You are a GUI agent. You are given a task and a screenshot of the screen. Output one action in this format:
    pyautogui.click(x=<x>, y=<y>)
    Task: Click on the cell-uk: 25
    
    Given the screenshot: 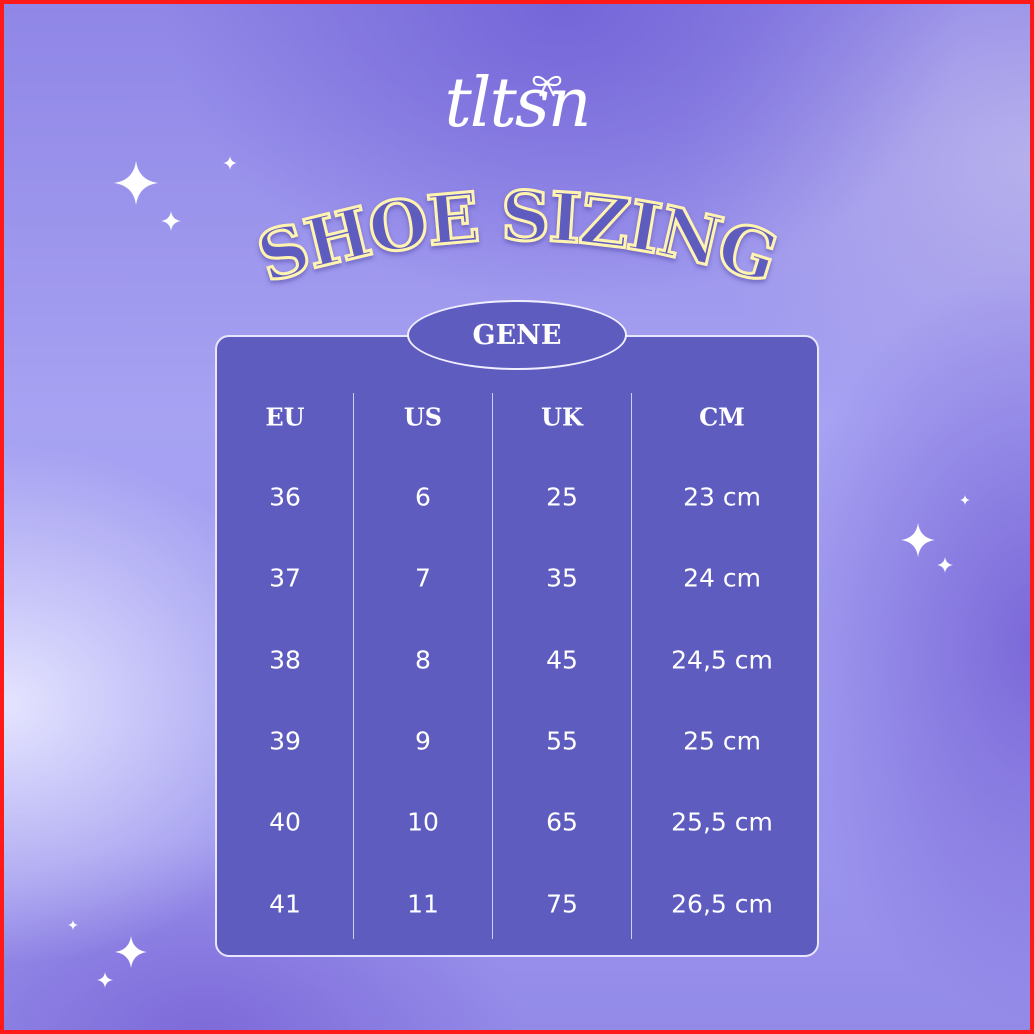 What is the action you would take?
    pyautogui.click(x=562, y=497)
    